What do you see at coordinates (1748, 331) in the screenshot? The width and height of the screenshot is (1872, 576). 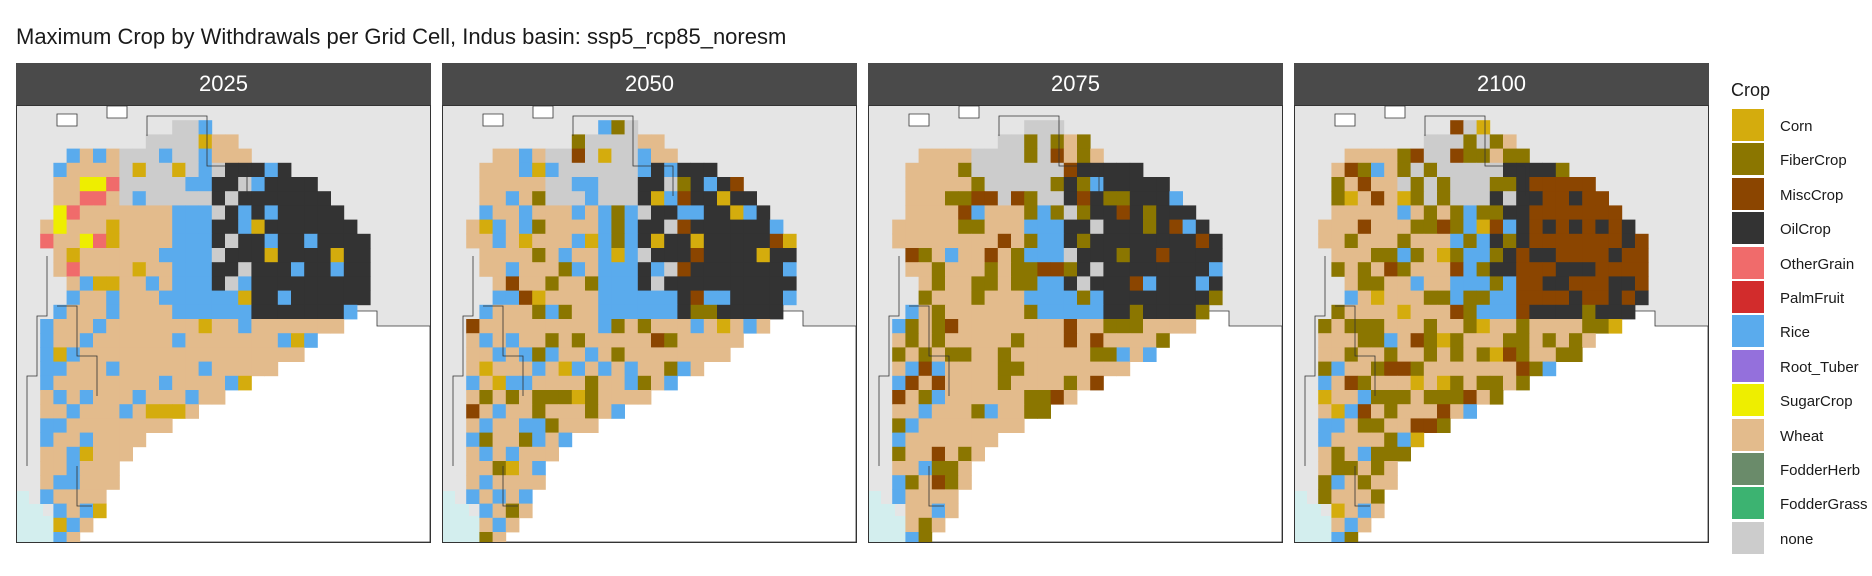 I see `legend-swatch` at bounding box center [1748, 331].